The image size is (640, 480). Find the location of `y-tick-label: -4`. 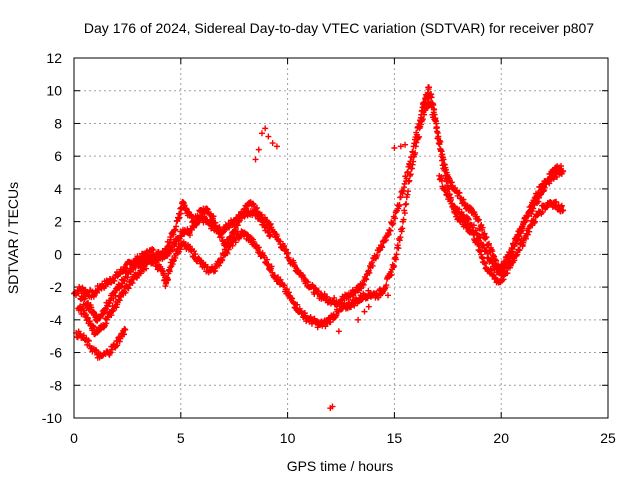

y-tick-label: -4 is located at coordinates (56, 320).